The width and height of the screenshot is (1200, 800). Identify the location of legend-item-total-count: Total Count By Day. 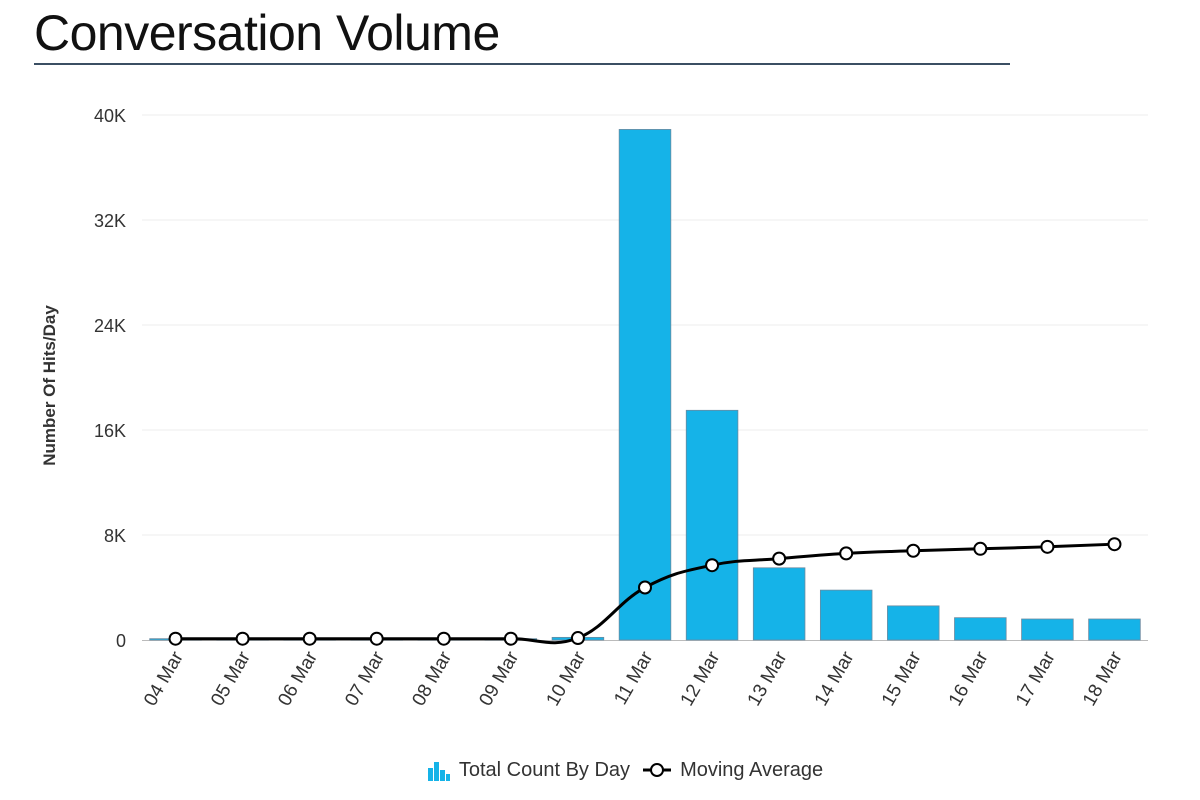
(528, 770).